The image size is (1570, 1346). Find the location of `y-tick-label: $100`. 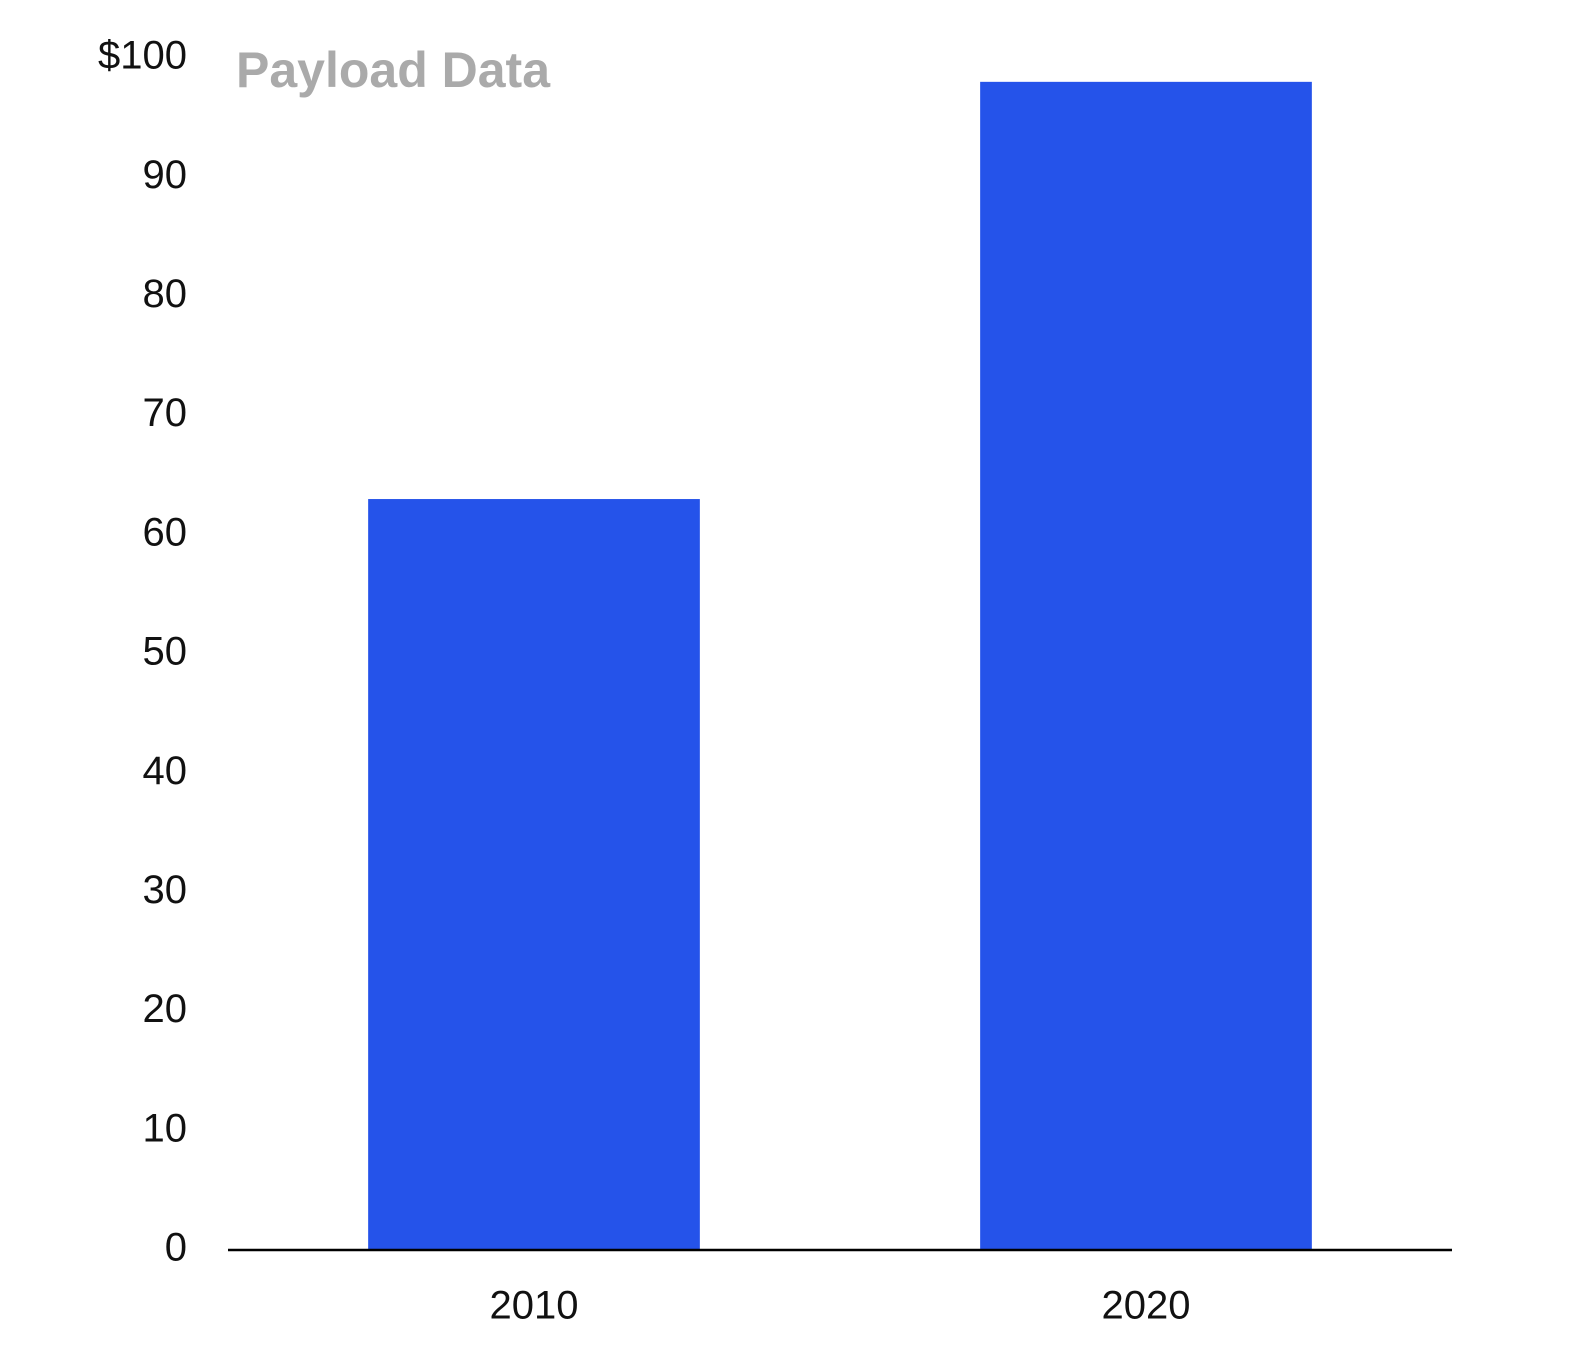

y-tick-label: $100 is located at coordinates (142, 56).